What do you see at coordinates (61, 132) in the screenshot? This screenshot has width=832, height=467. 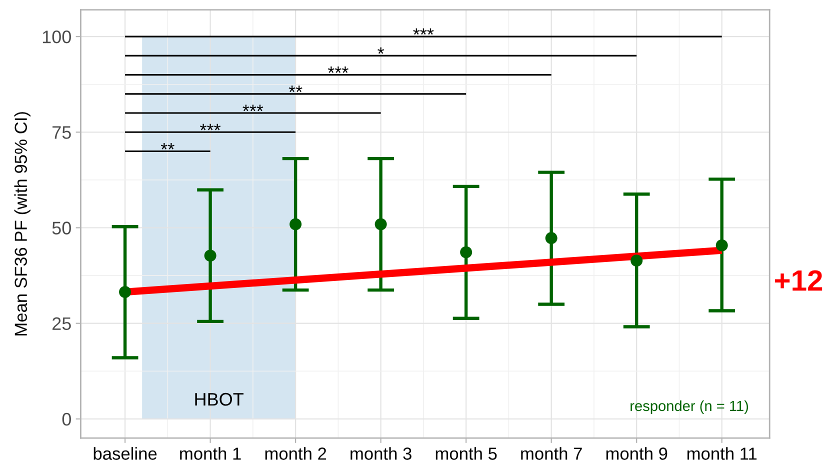 I see `y-tick-label: 75` at bounding box center [61, 132].